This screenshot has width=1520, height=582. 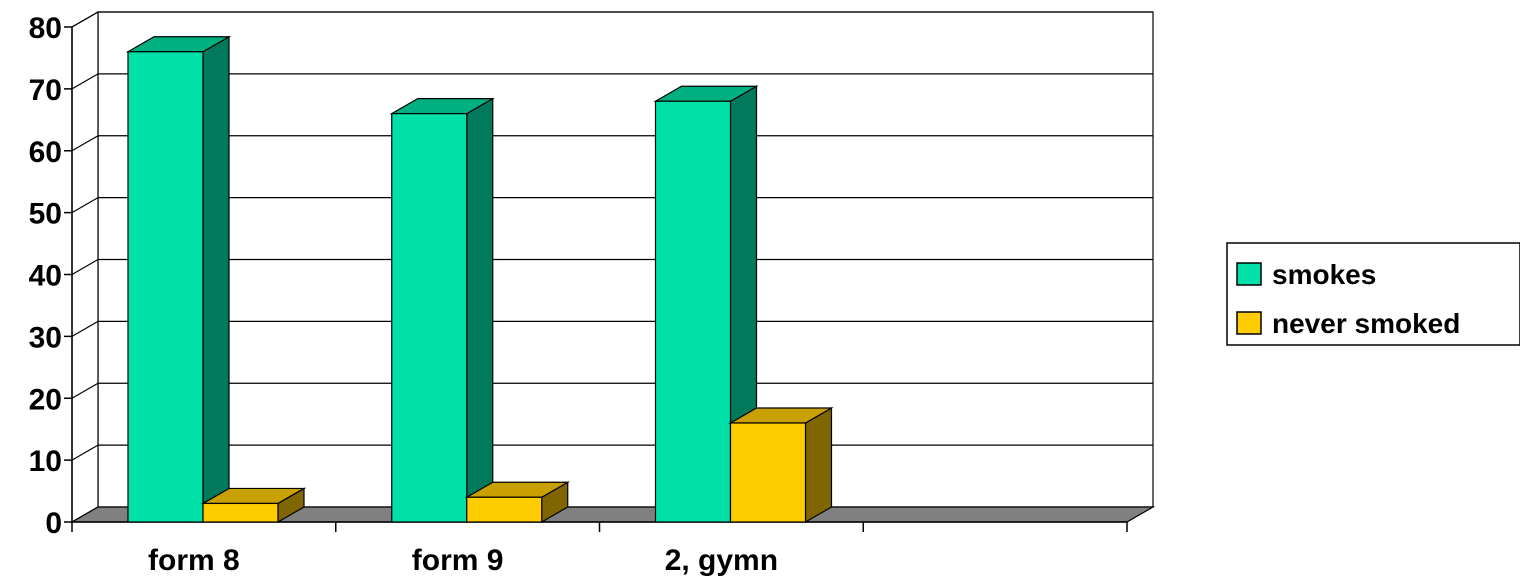 What do you see at coordinates (45, 461) in the screenshot?
I see `y-tick-label: 10` at bounding box center [45, 461].